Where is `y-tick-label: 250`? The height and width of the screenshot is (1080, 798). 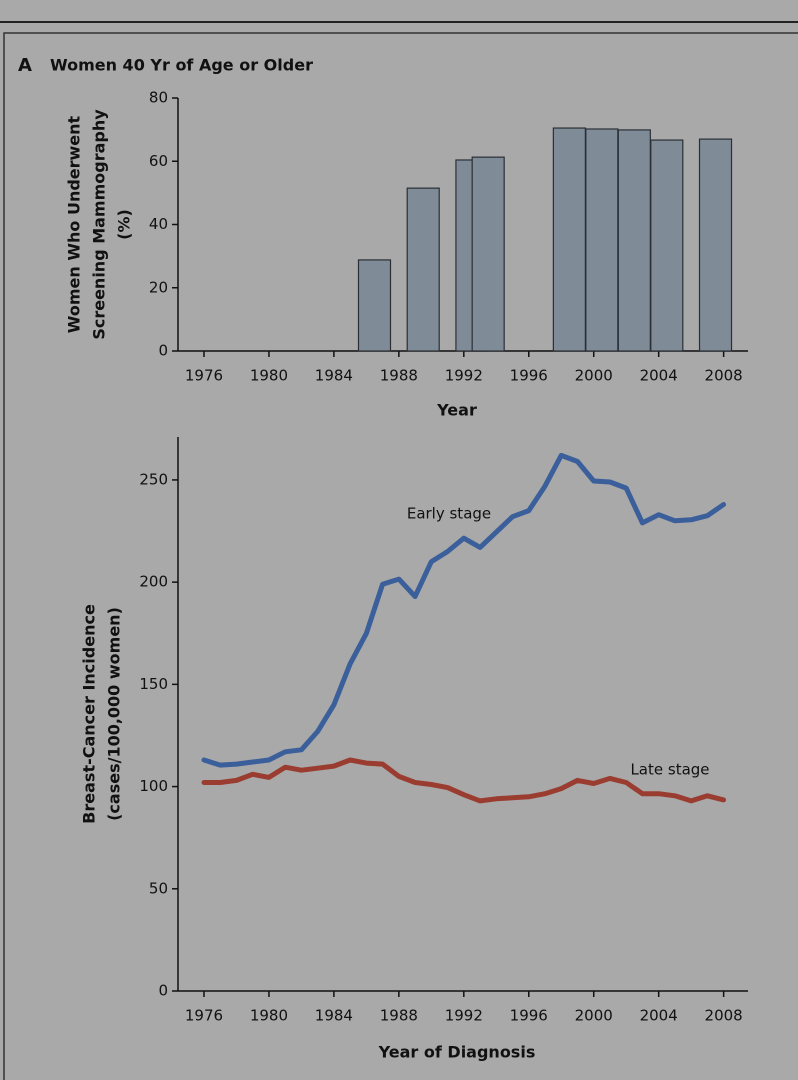
y-tick-label: 250 is located at coordinates (153, 479).